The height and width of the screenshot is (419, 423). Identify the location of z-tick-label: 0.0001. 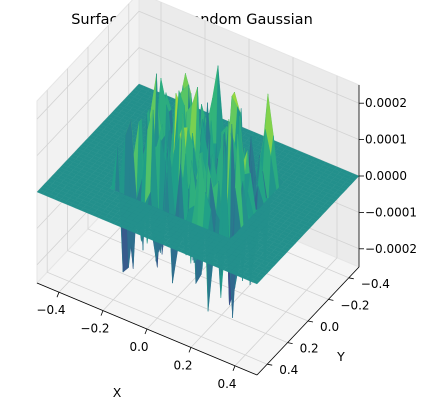
(386, 140).